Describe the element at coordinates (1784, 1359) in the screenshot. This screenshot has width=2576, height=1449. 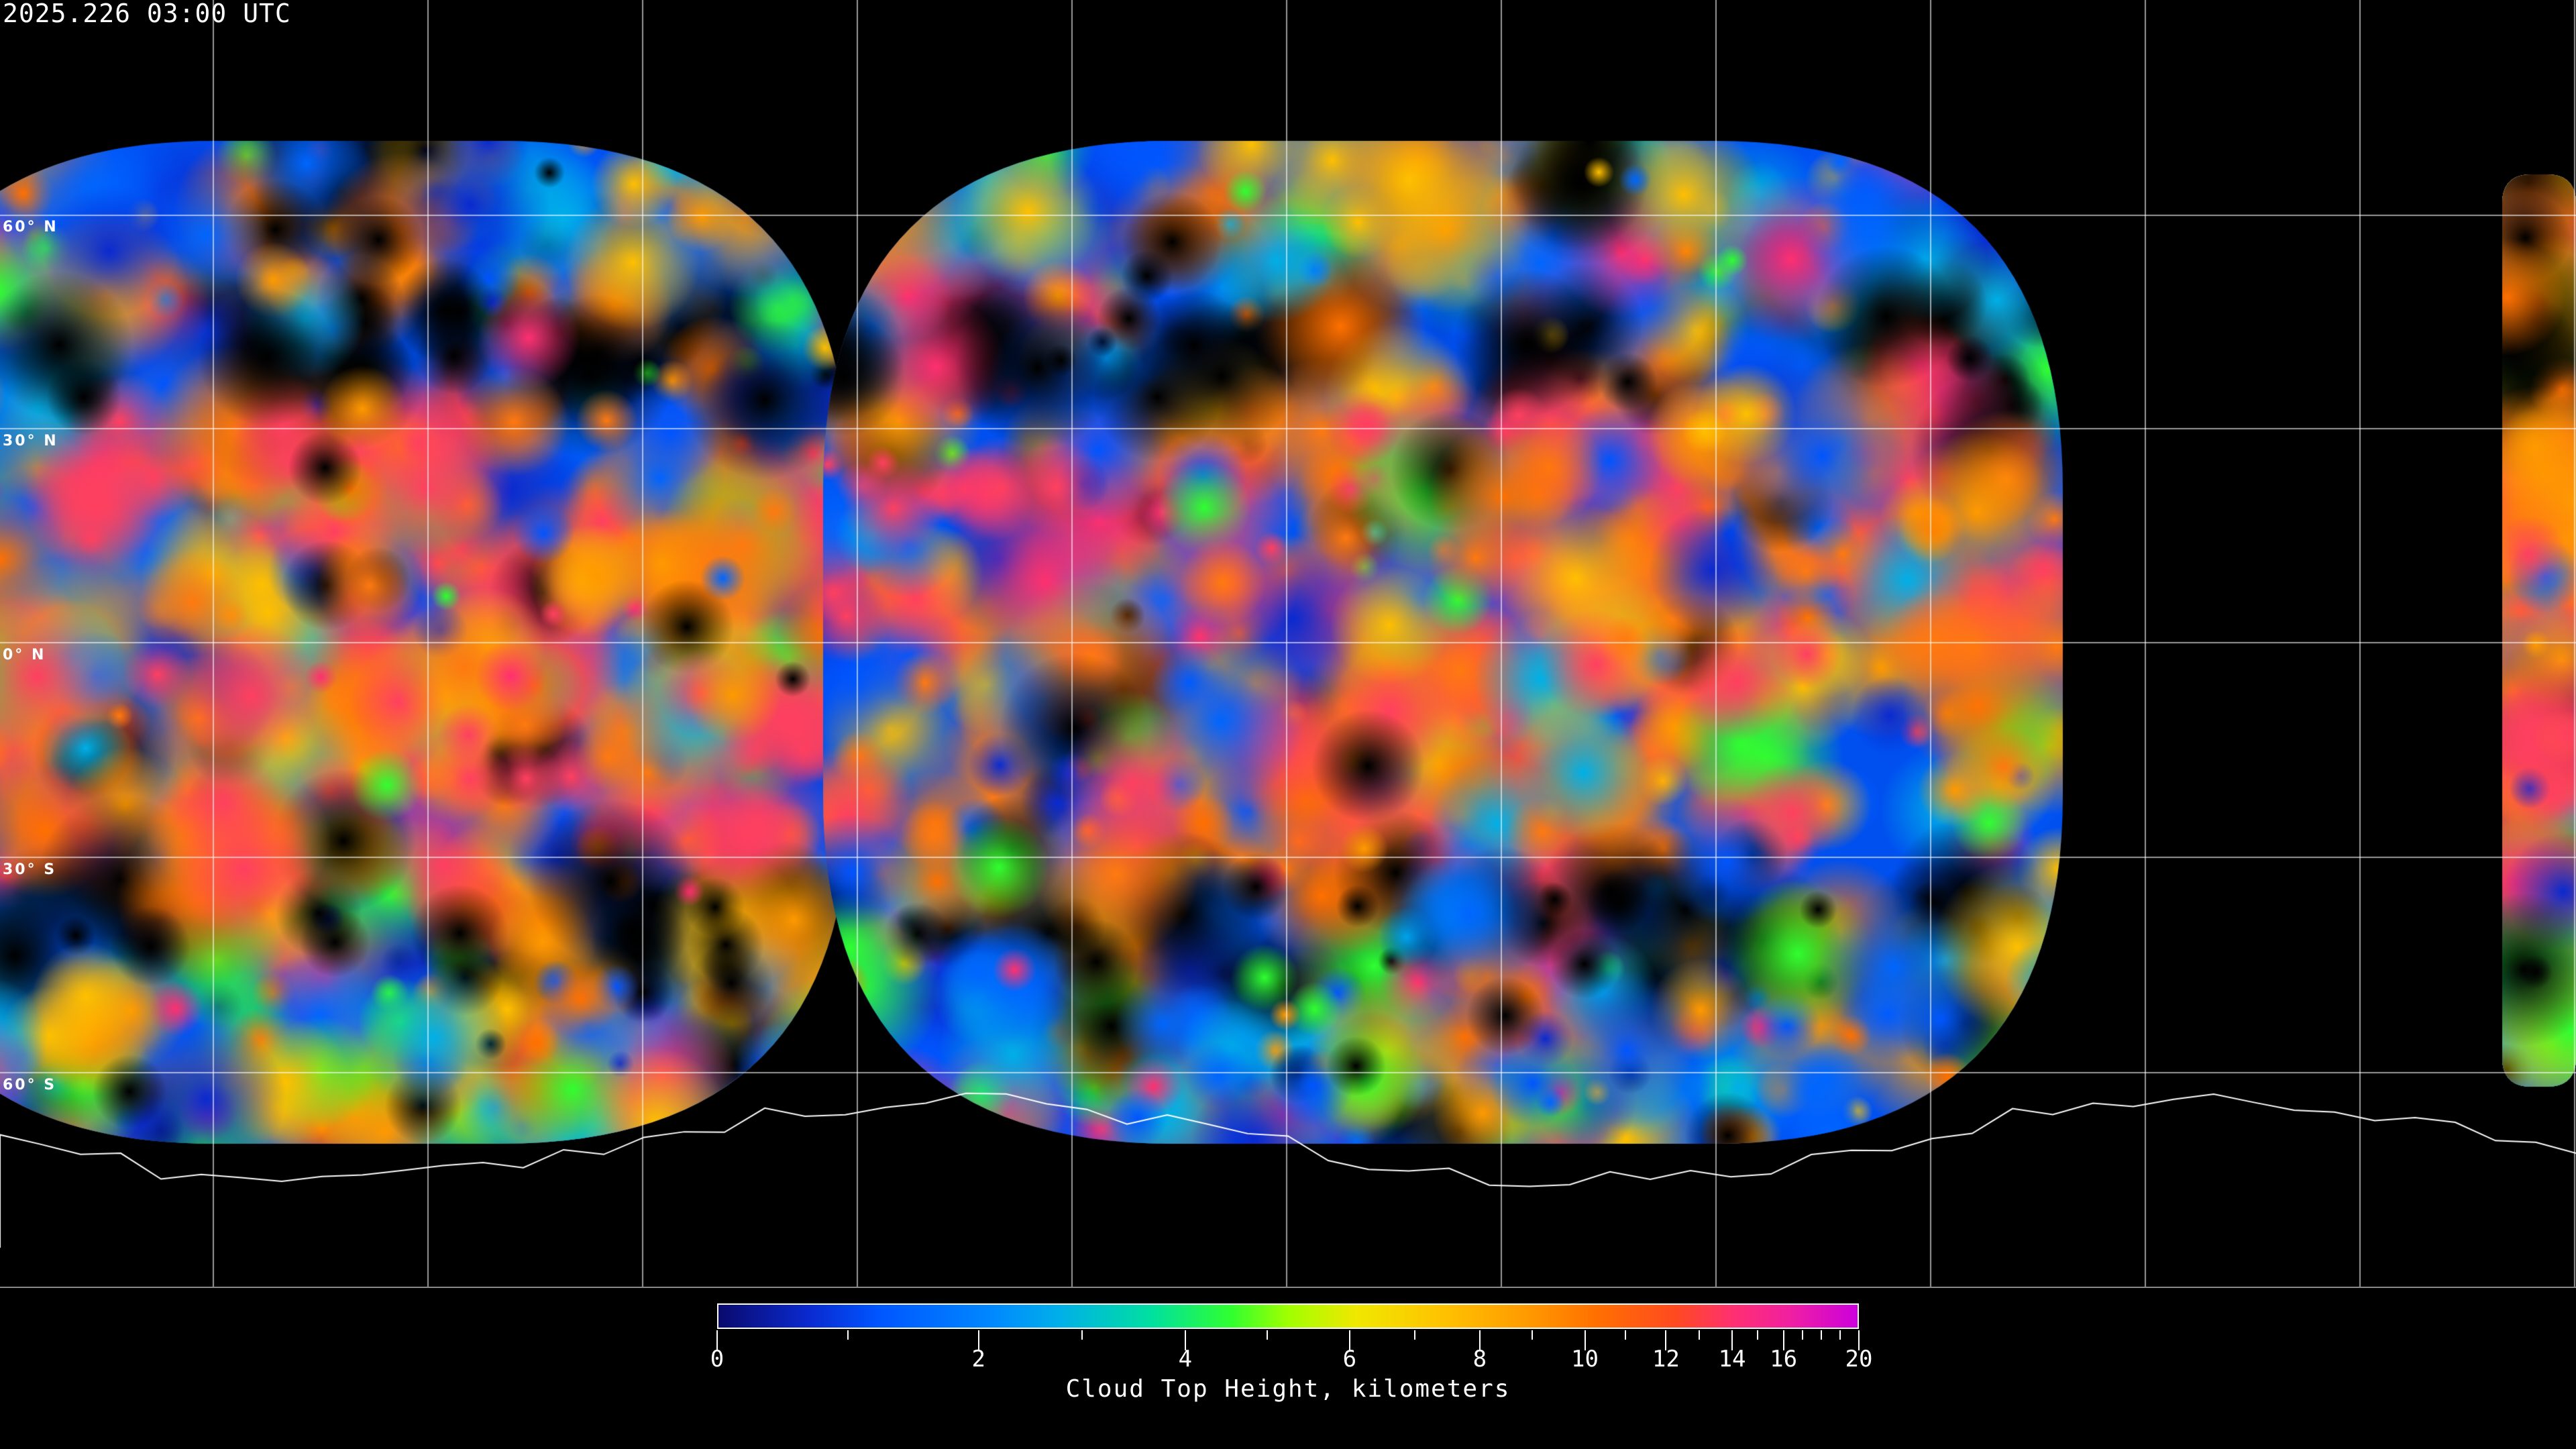
I see `colorbar-tick-label: 16` at that location.